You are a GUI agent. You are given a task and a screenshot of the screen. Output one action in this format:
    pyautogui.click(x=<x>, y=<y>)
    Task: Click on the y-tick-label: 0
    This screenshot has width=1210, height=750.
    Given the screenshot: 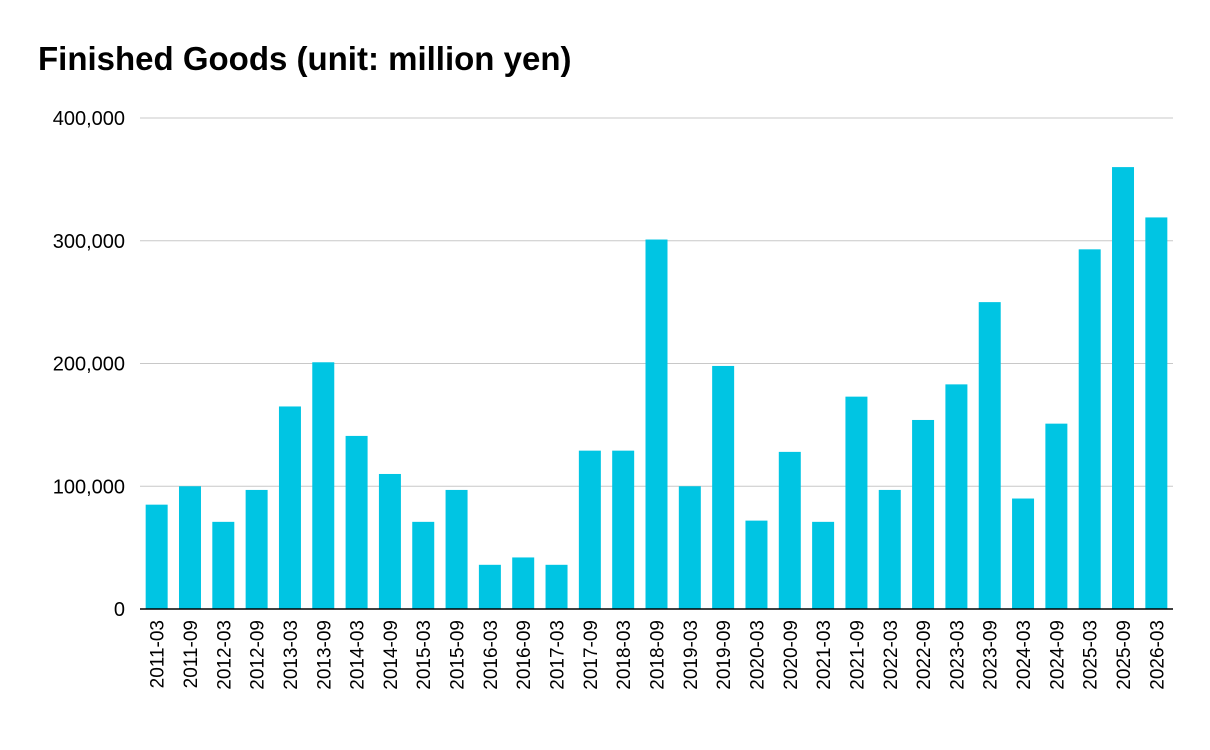 What is the action you would take?
    pyautogui.click(x=119, y=610)
    